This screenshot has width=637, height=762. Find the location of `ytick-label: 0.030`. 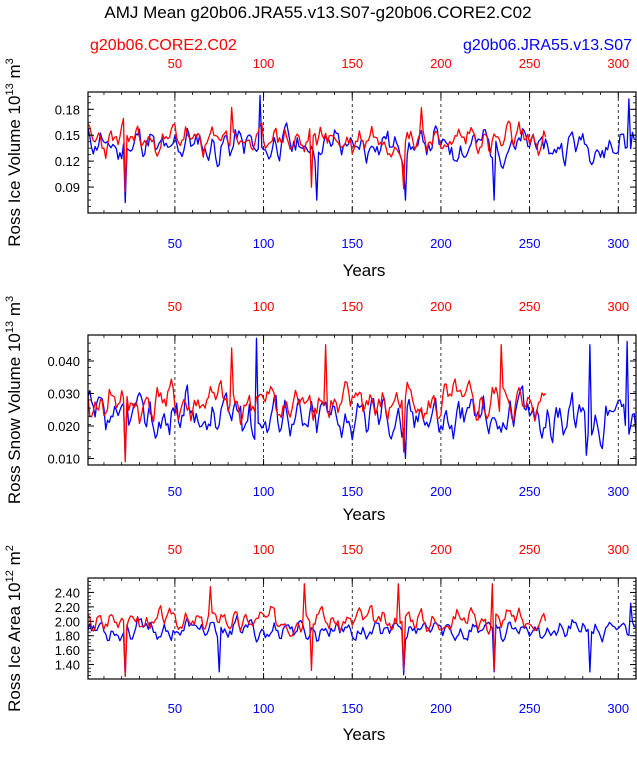

ytick-label: 0.030 is located at coordinates (63, 394).